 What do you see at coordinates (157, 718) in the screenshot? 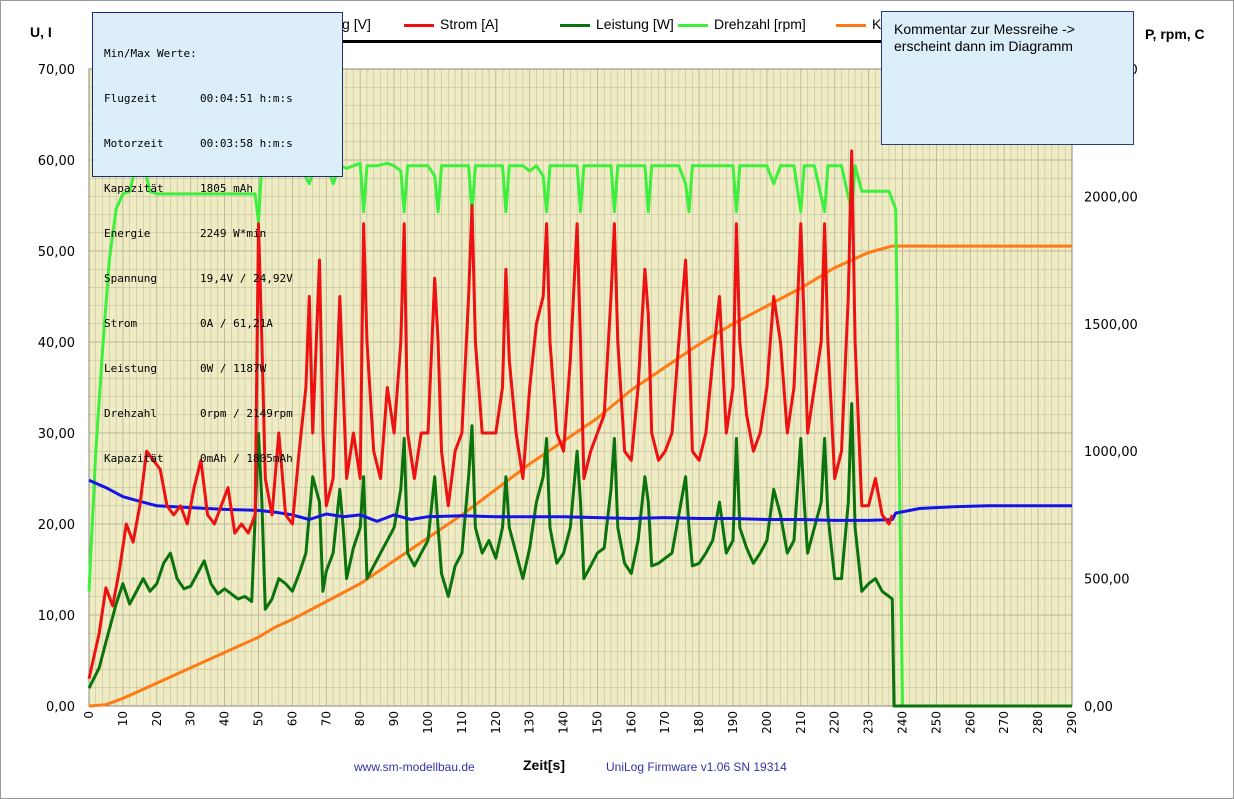
I see `x-tick-label: 20` at bounding box center [157, 718].